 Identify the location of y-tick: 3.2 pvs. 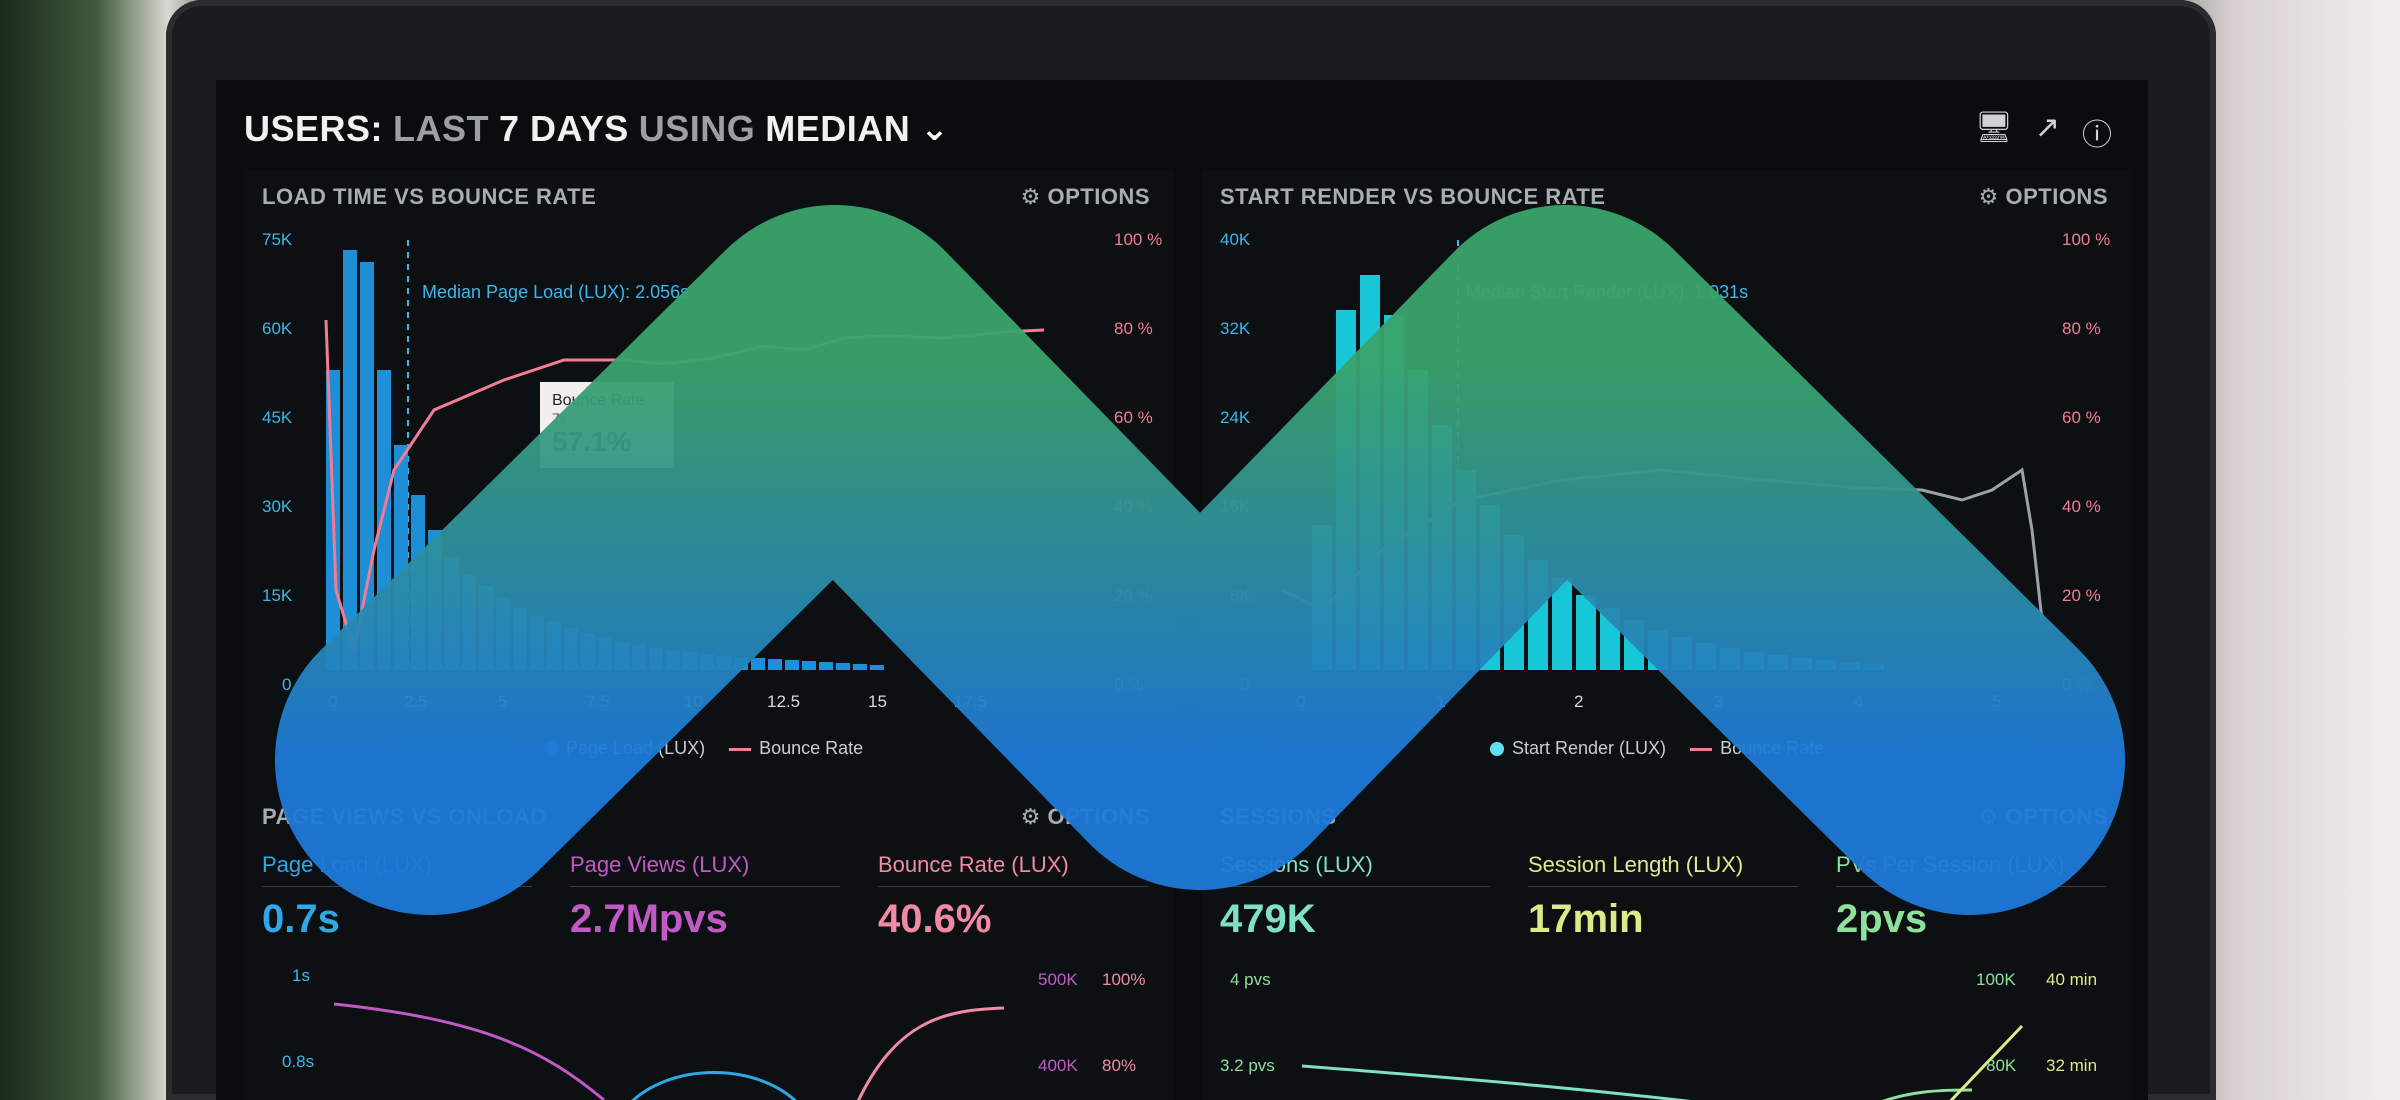
(1247, 1065).